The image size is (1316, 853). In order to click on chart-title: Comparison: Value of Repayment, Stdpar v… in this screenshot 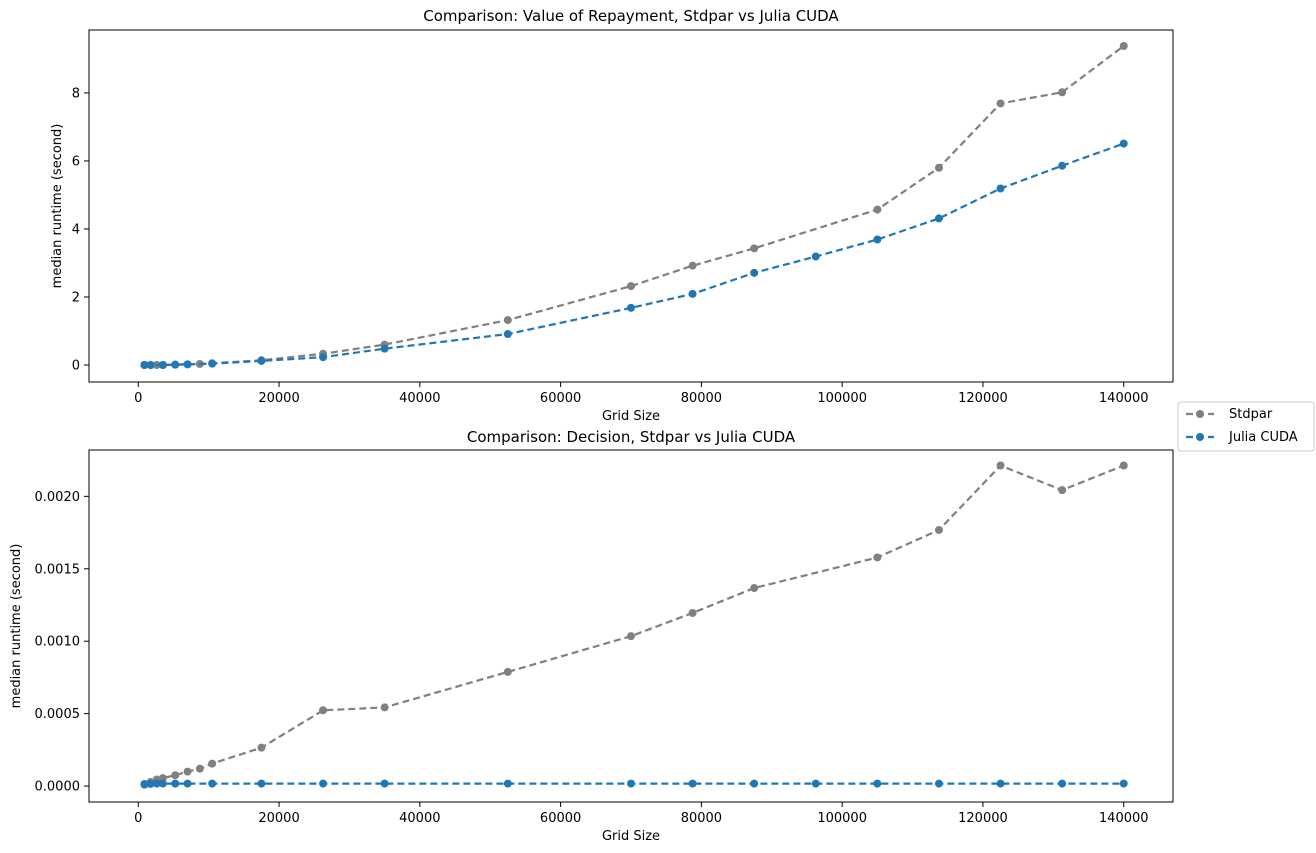, I will do `click(631, 16)`.